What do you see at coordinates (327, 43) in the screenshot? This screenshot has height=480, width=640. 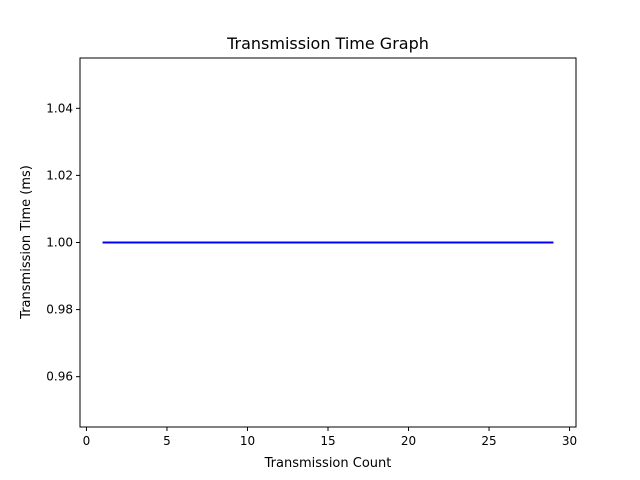 I see `chart-title: Transmission Time Graph` at bounding box center [327, 43].